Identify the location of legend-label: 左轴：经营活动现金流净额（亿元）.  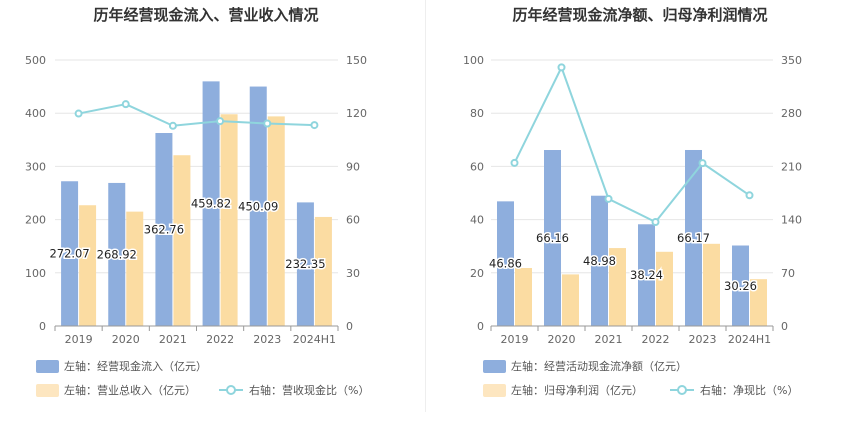
(599, 366).